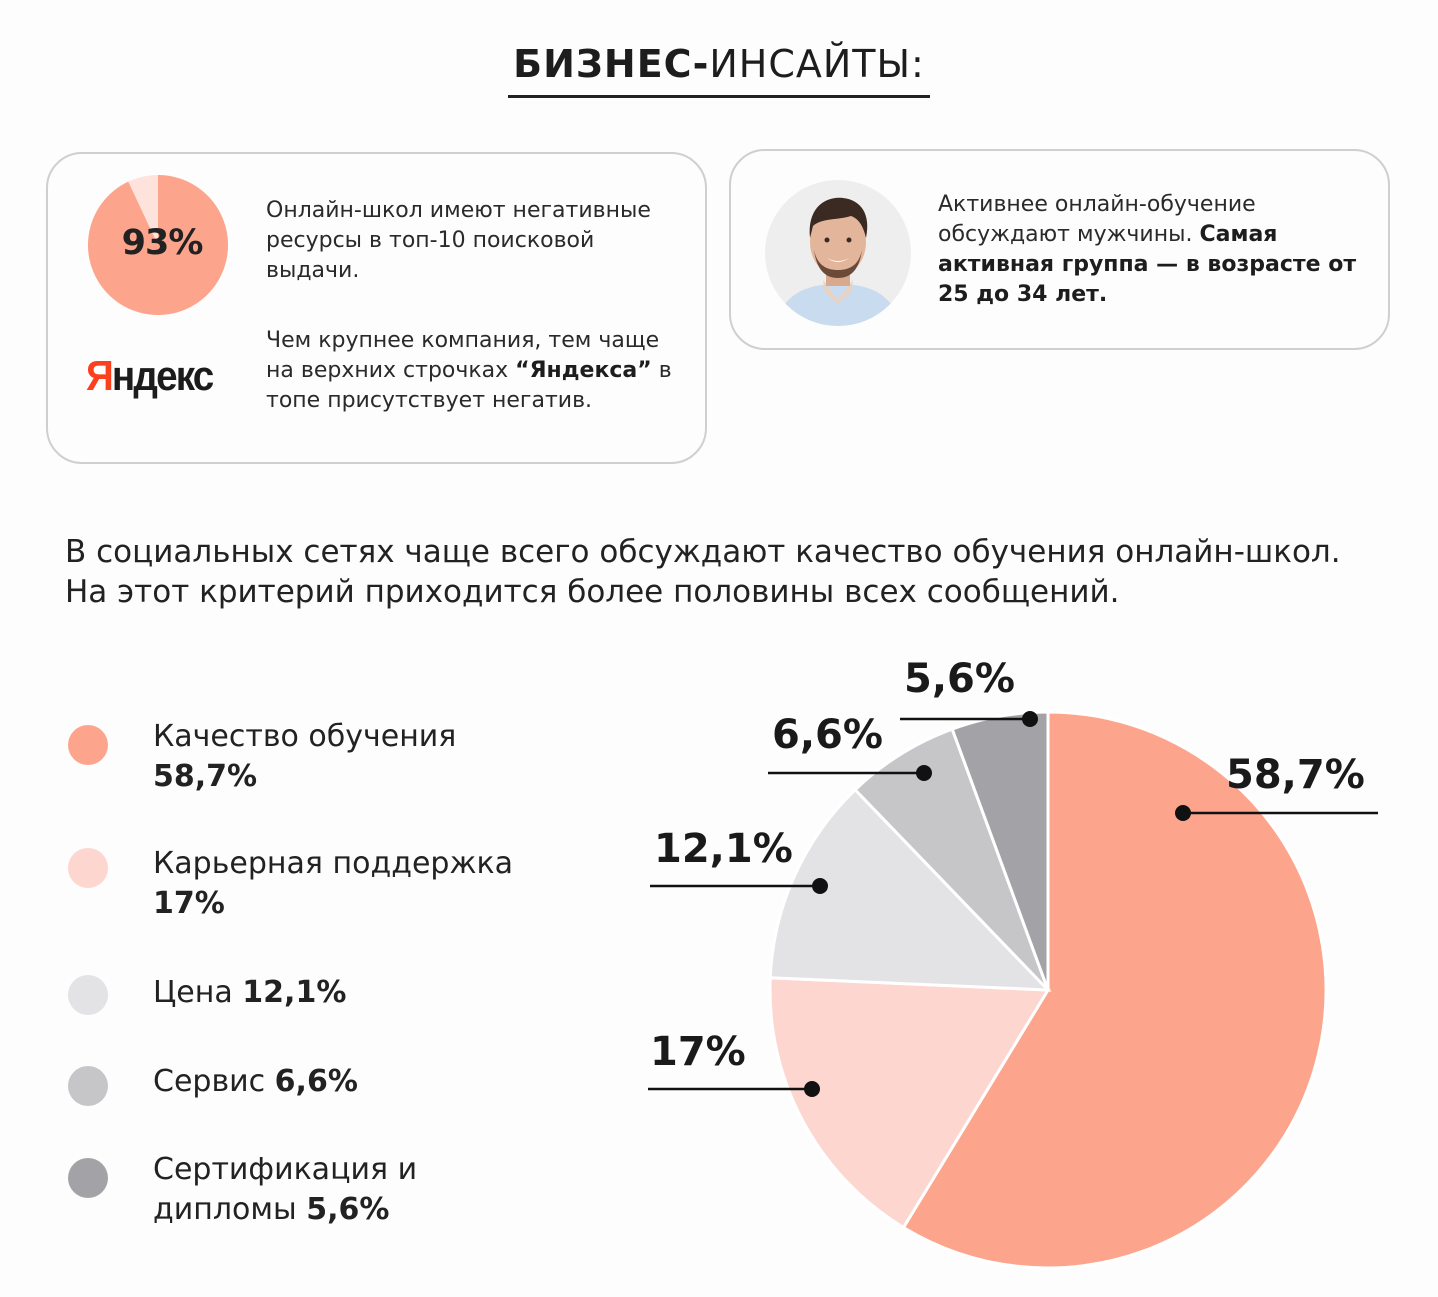 The image size is (1438, 1297). I want to click on yandex-logo: Яндекс, so click(150, 375).